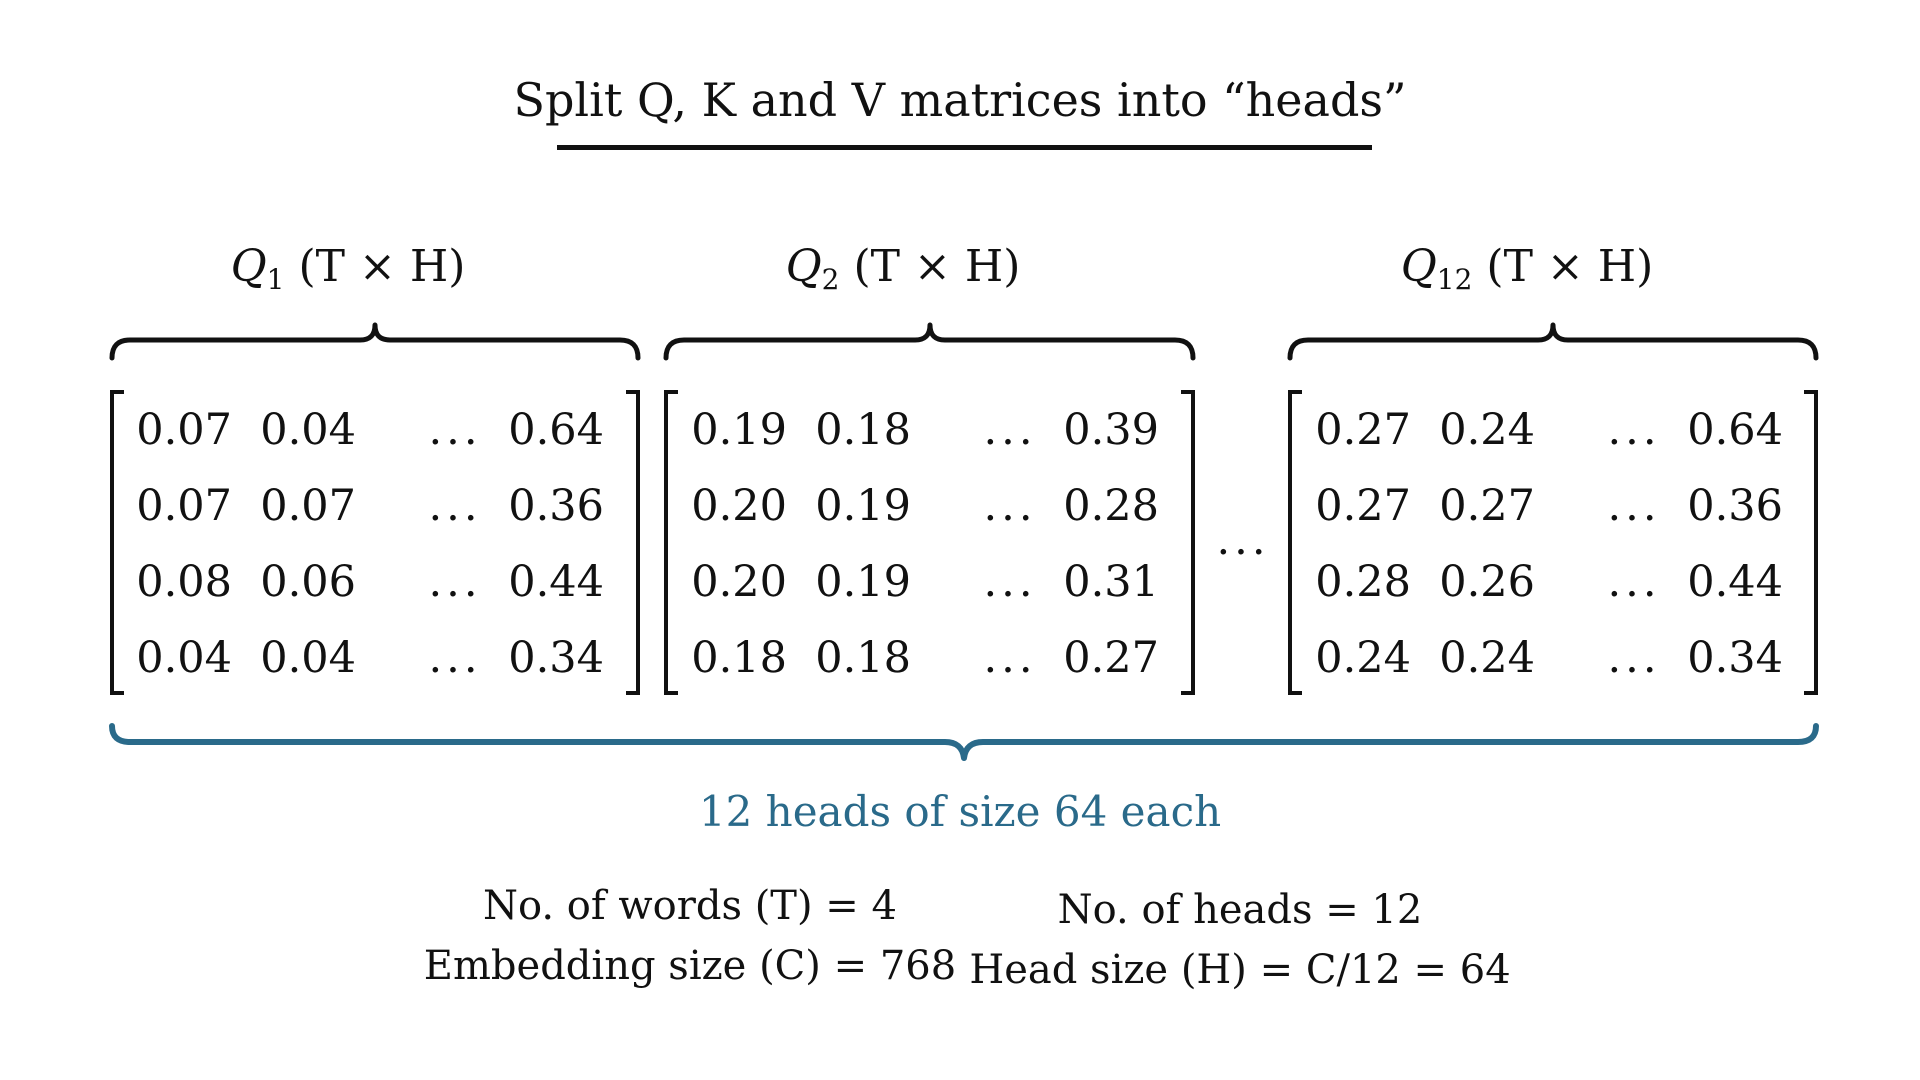  Describe the element at coordinates (308, 582) in the screenshot. I see `matrix-cell: 0.06` at that location.